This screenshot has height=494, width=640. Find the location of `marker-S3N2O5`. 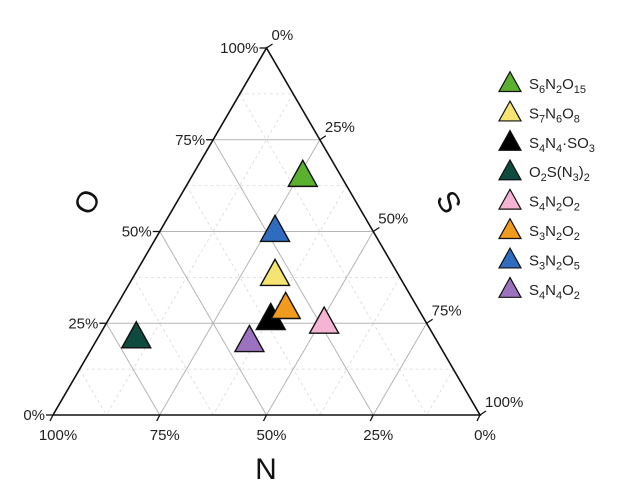

marker-S3N2O5 is located at coordinates (275, 228).